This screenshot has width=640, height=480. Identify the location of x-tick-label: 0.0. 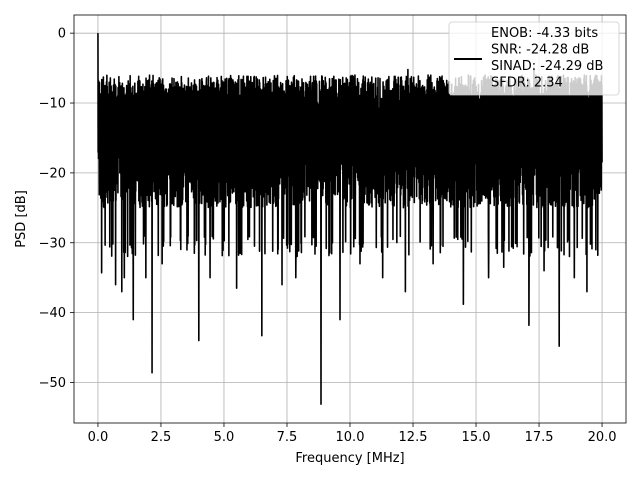
(98, 437).